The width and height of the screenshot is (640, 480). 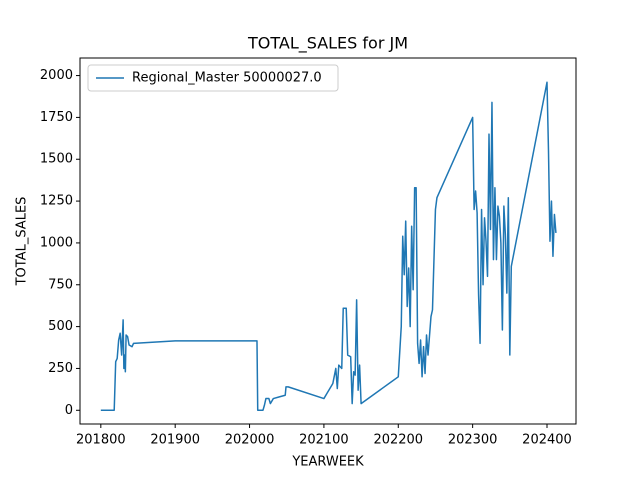 What do you see at coordinates (56, 201) in the screenshot?
I see `y-tick-label: 1250` at bounding box center [56, 201].